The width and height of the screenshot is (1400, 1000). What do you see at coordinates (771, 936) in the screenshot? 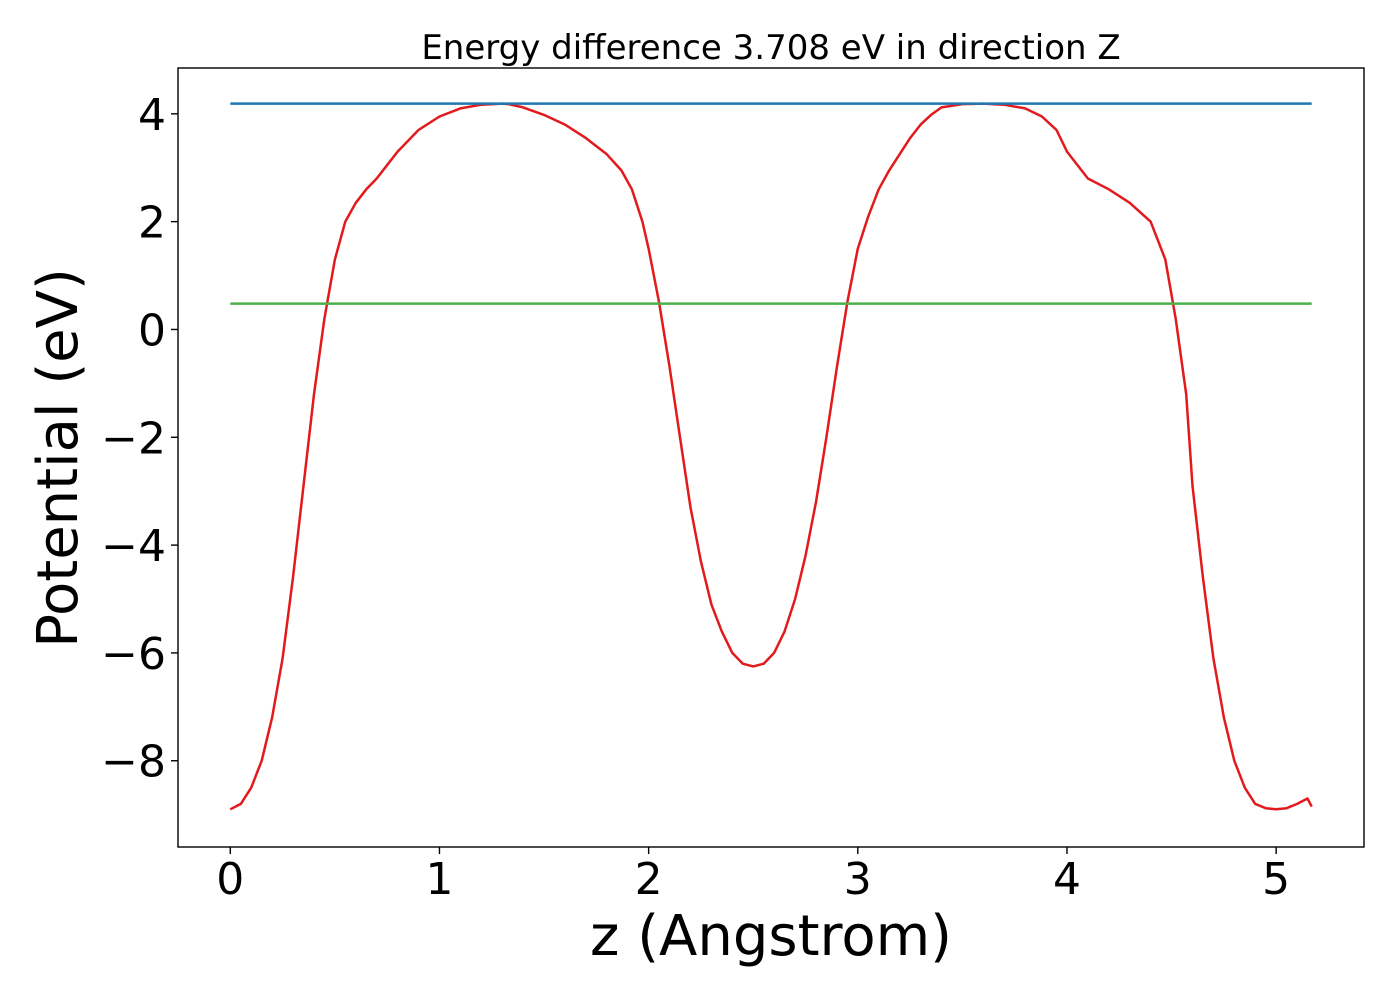
I see `x-axis-label: z (Angstrom)` at bounding box center [771, 936].